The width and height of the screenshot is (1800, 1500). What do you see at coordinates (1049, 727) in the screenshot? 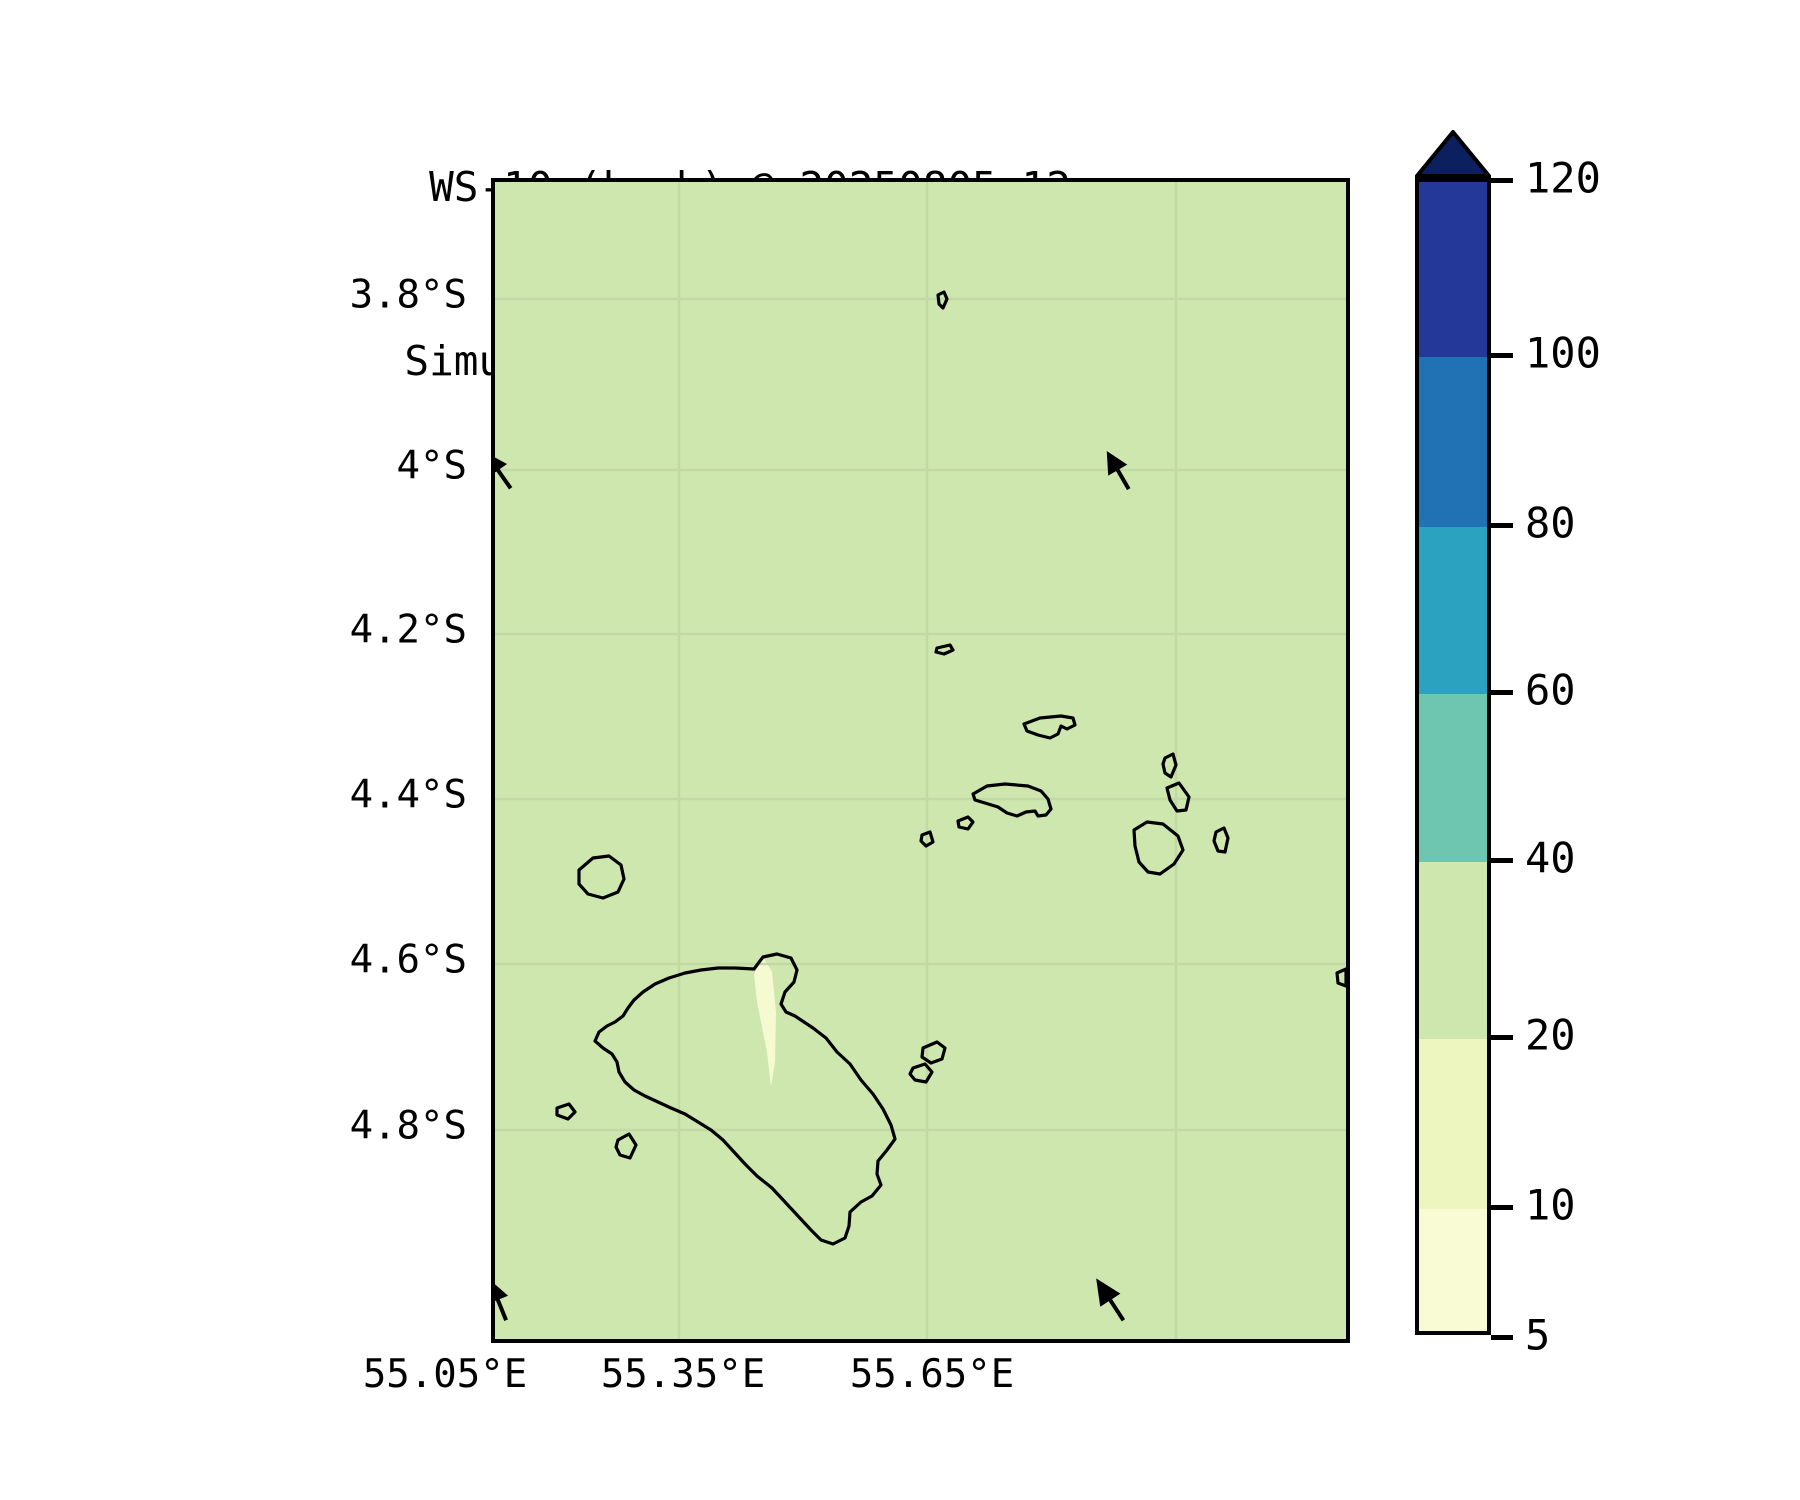
I see `island-curieuse` at bounding box center [1049, 727].